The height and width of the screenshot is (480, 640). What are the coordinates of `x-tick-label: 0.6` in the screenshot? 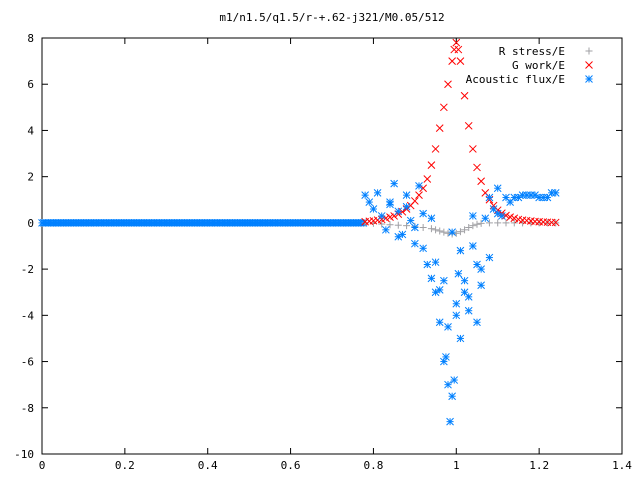 It's located at (291, 465).